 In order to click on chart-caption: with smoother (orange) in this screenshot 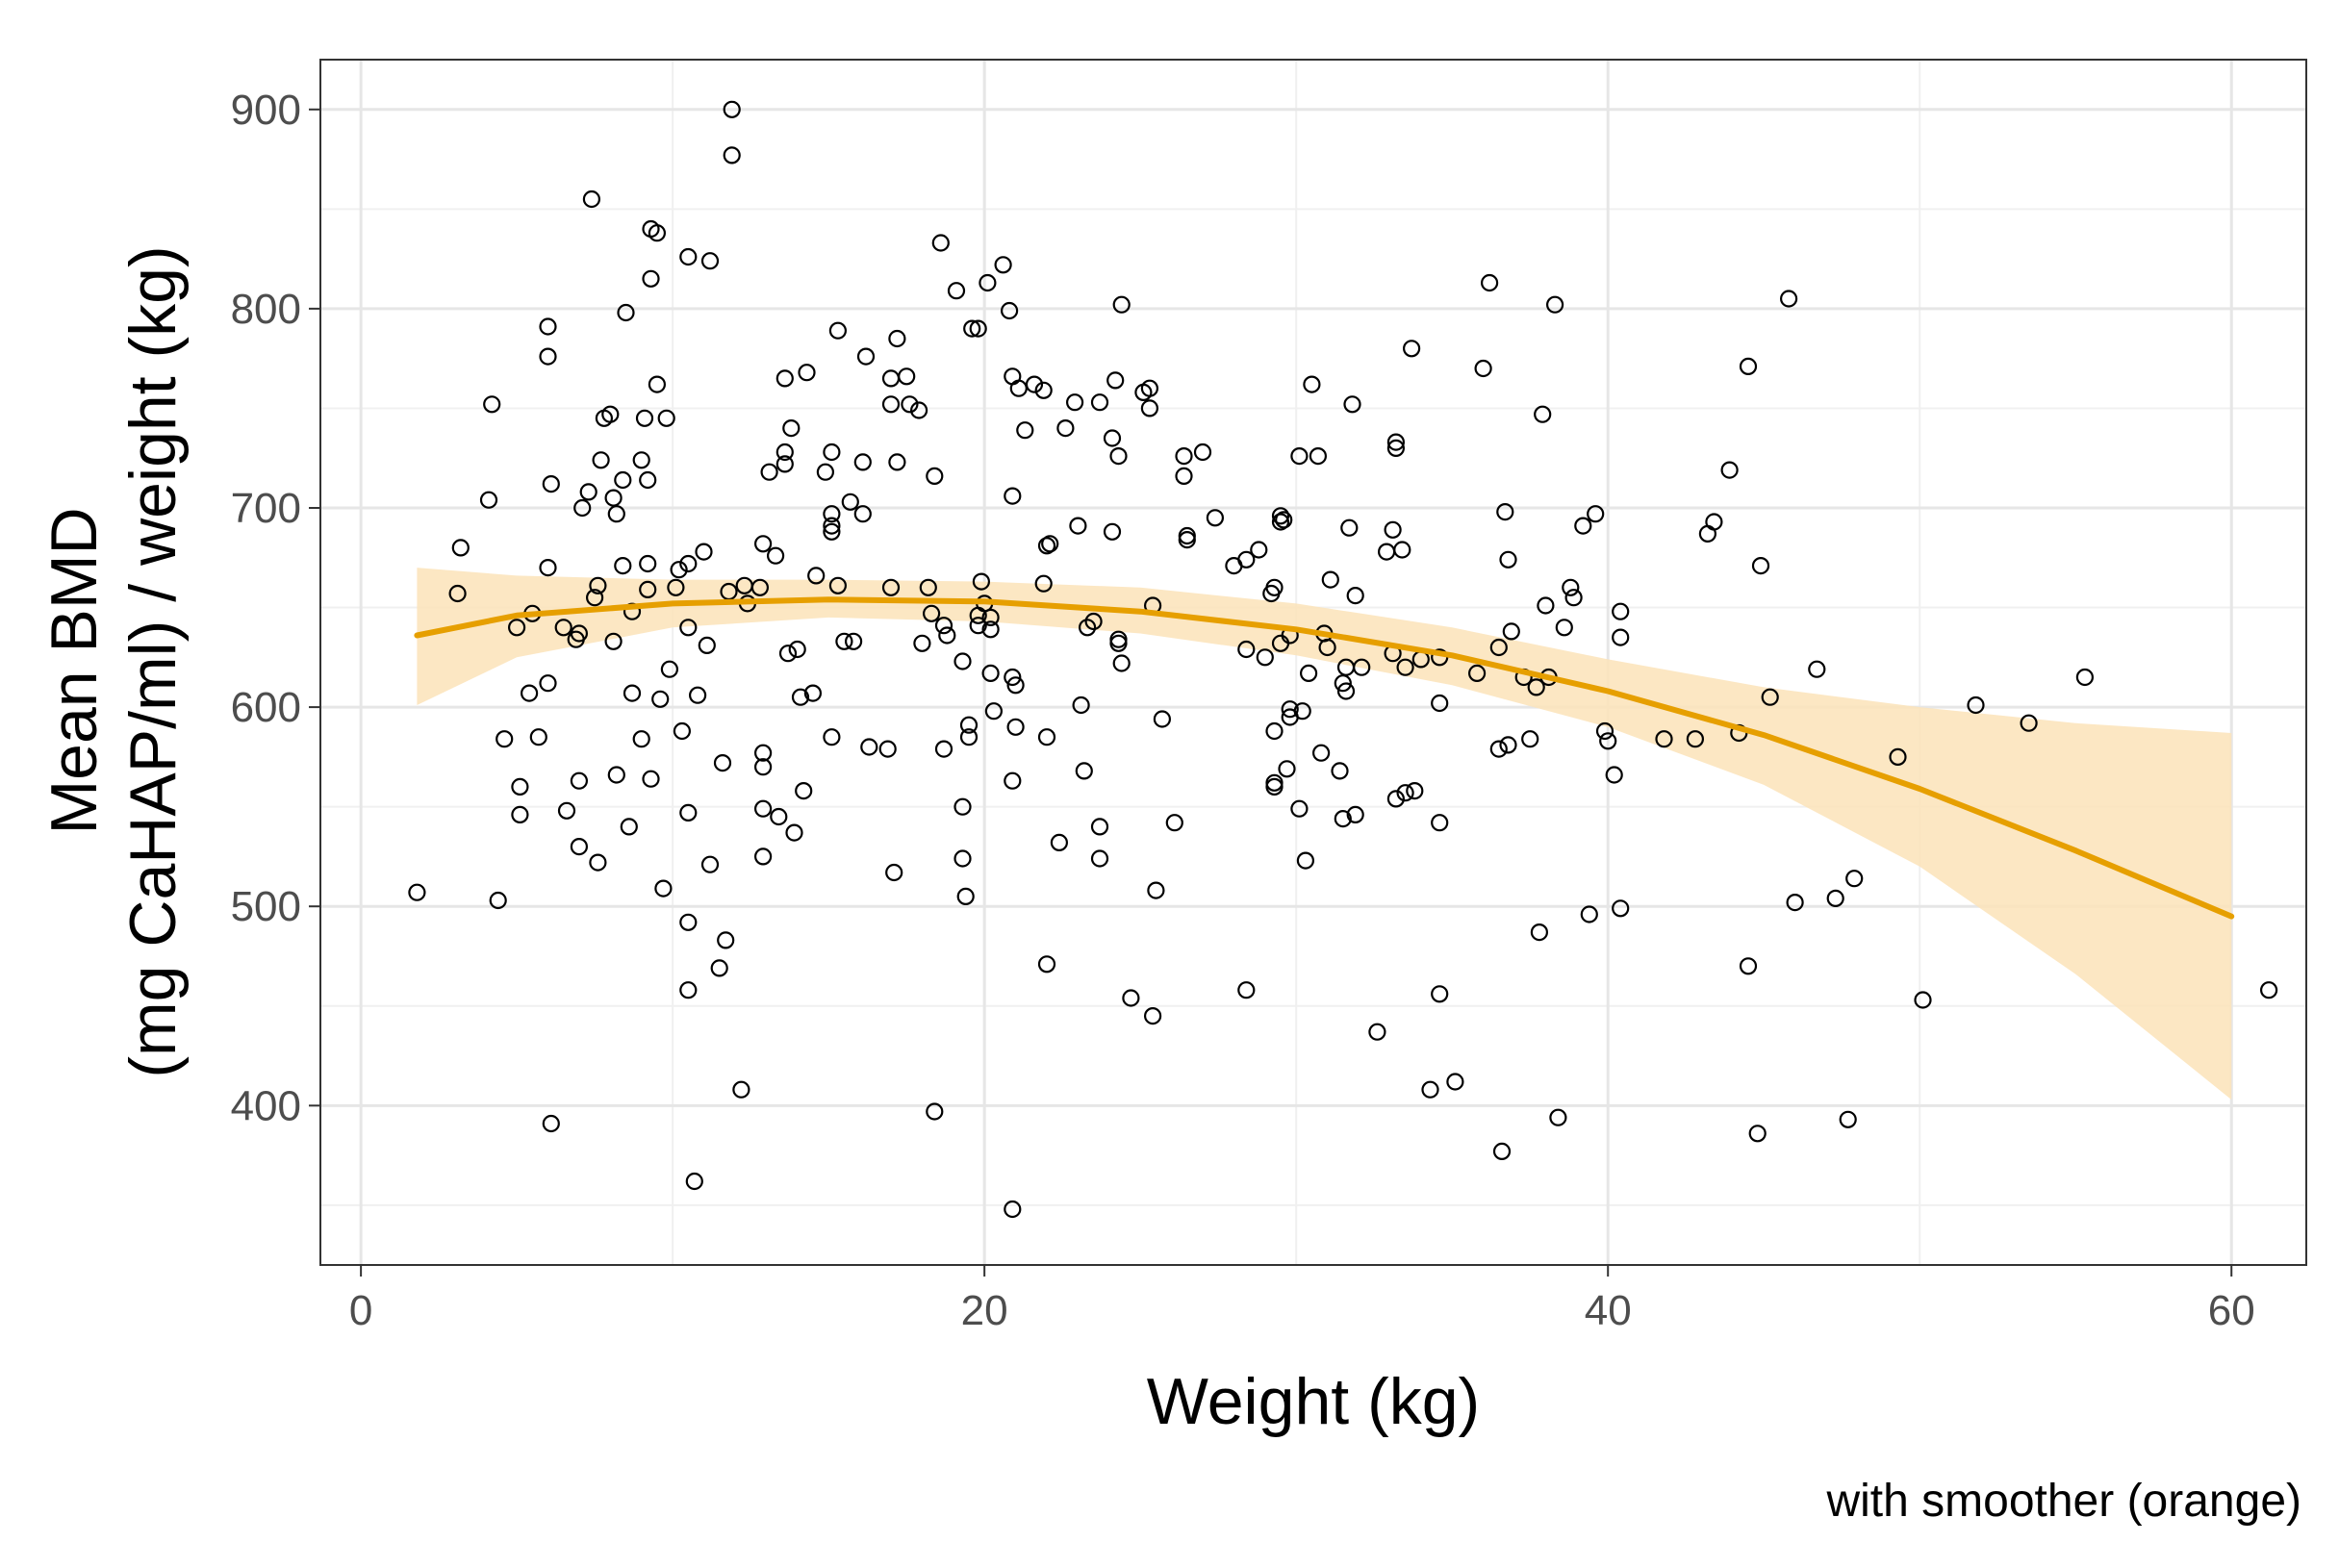, I will do `click(2063, 1501)`.